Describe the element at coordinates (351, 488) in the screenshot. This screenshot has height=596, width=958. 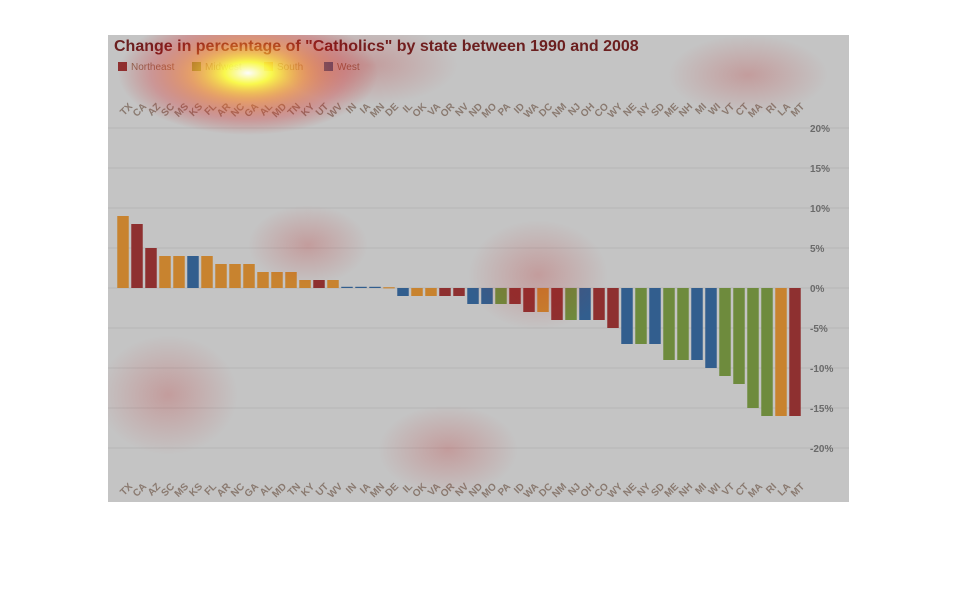
I see `category-label-bottom: IN` at that location.